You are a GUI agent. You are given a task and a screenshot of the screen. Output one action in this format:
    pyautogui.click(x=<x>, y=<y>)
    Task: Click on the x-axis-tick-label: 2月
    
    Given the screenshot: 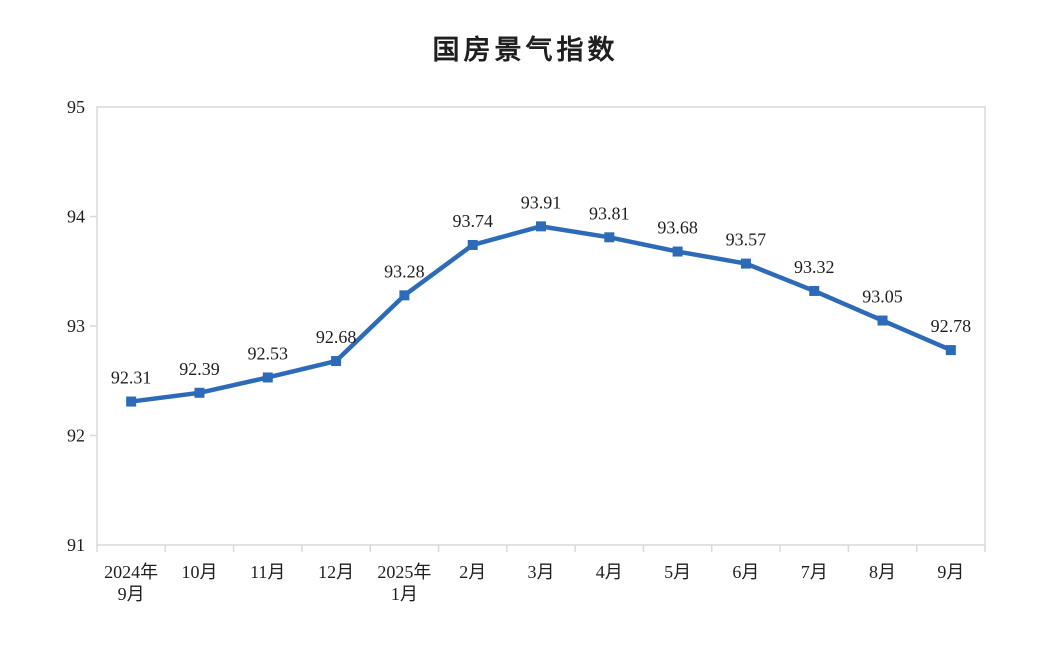 What is the action you would take?
    pyautogui.click(x=472, y=572)
    